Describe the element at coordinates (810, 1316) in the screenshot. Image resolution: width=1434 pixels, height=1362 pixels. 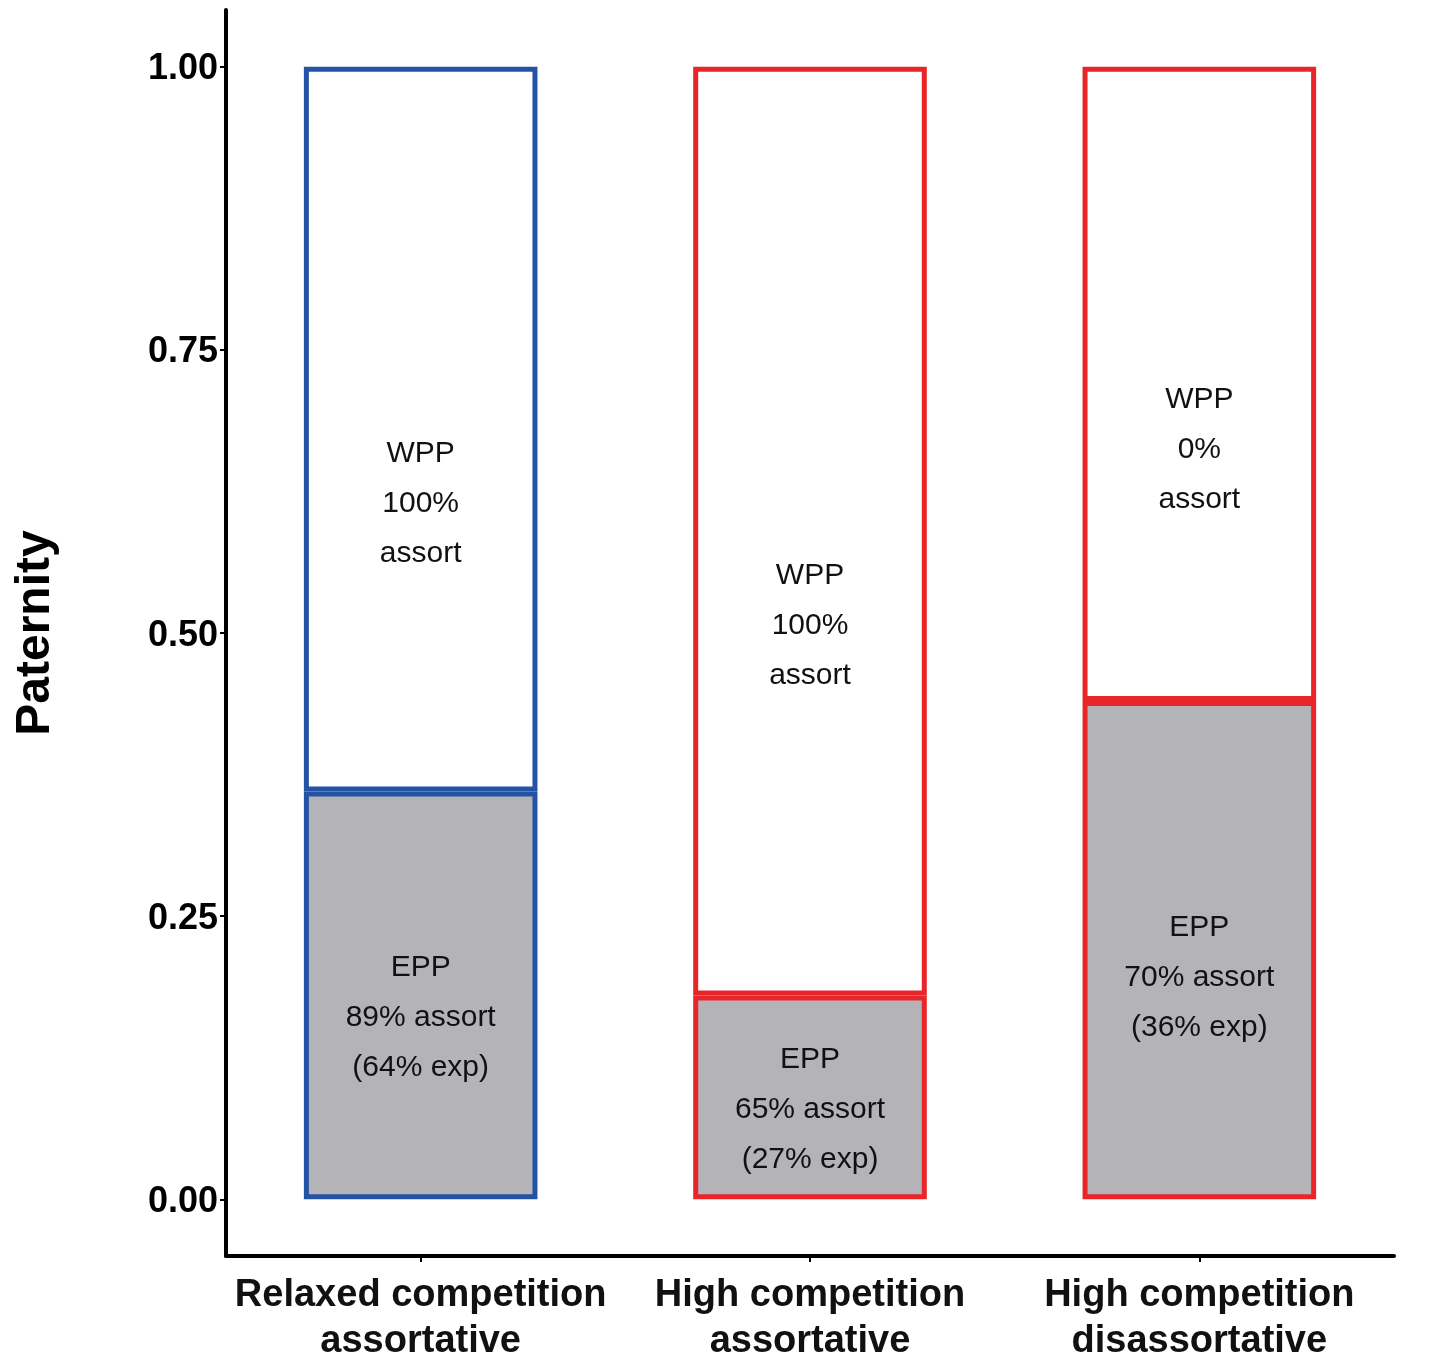
I see `x-tick-label: High competition assortative` at that location.